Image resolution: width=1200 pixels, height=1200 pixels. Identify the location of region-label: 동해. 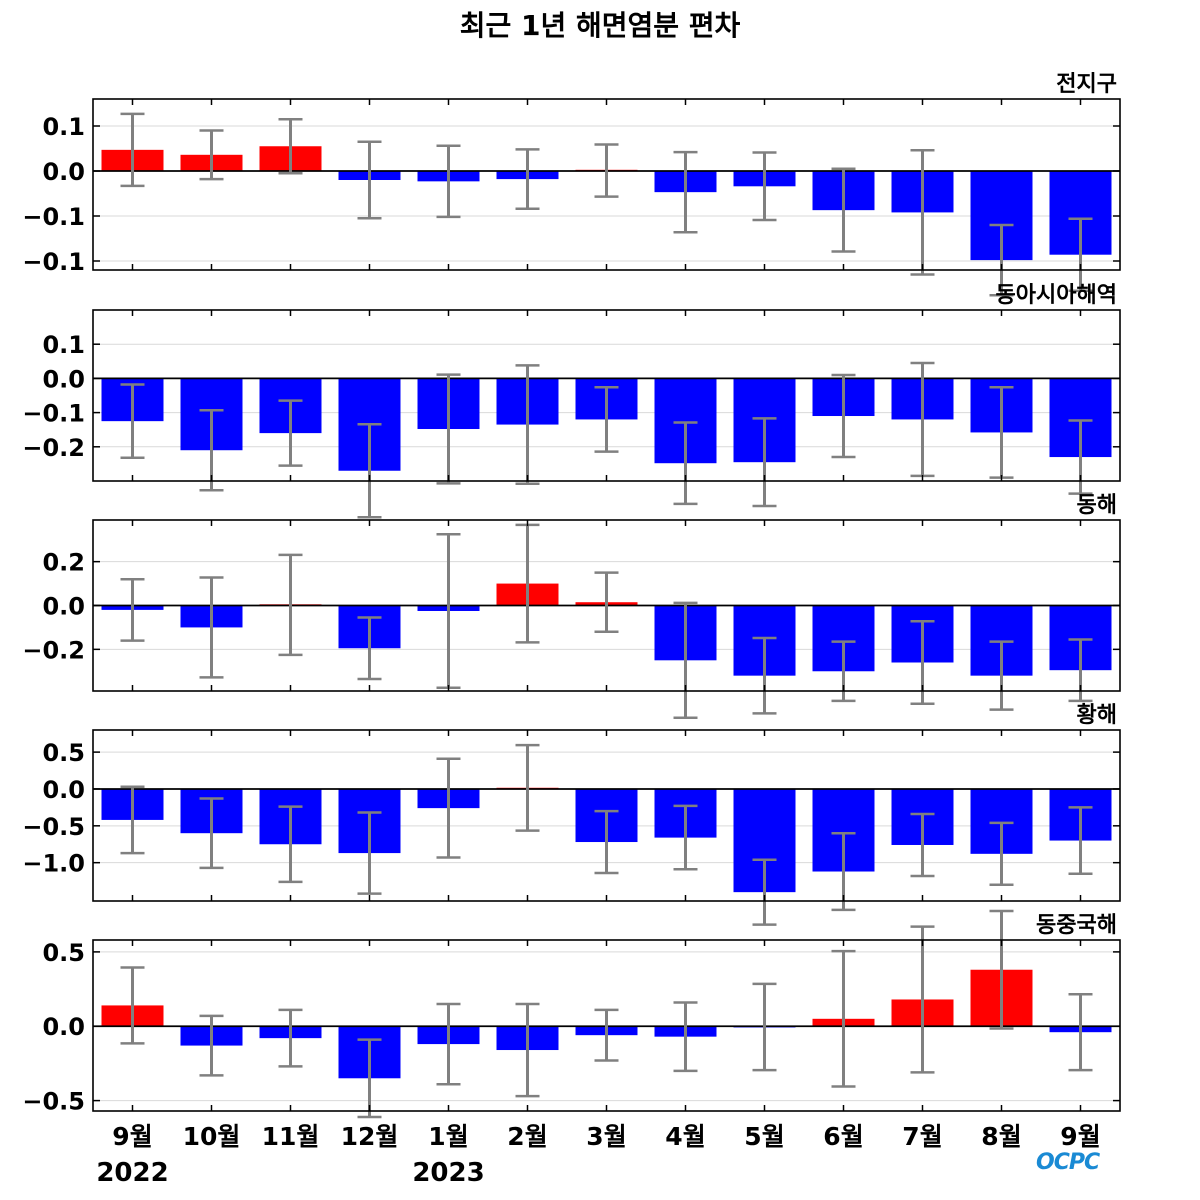
(1097, 505).